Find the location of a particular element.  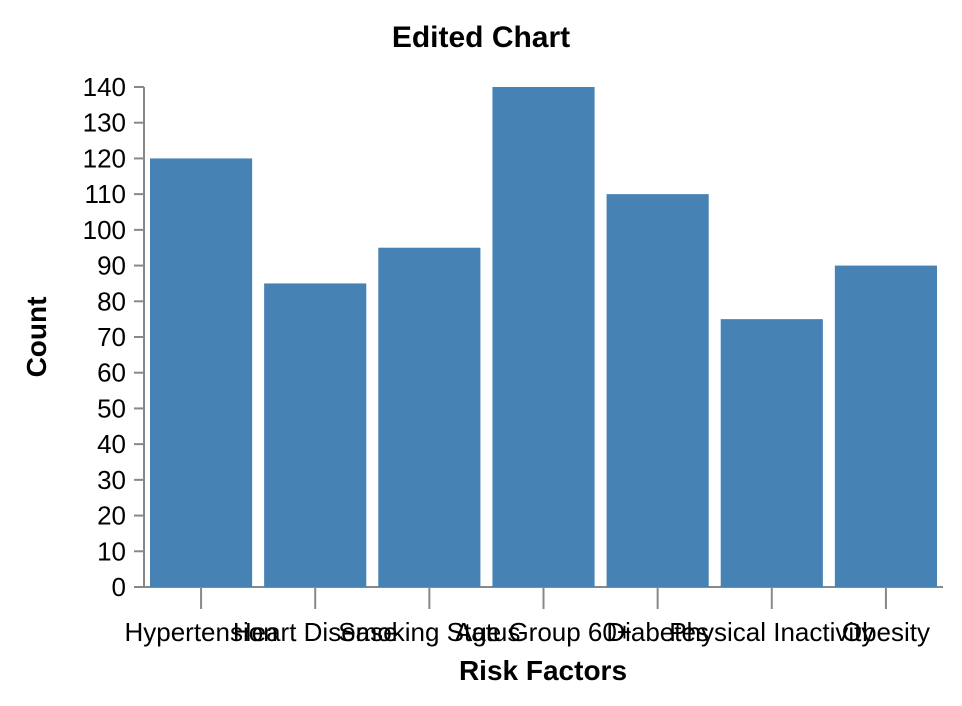

y-axis: 0 10 20 30 40 50 60 70 80 90 100 110 120 130 140 is located at coordinates (114, 337).